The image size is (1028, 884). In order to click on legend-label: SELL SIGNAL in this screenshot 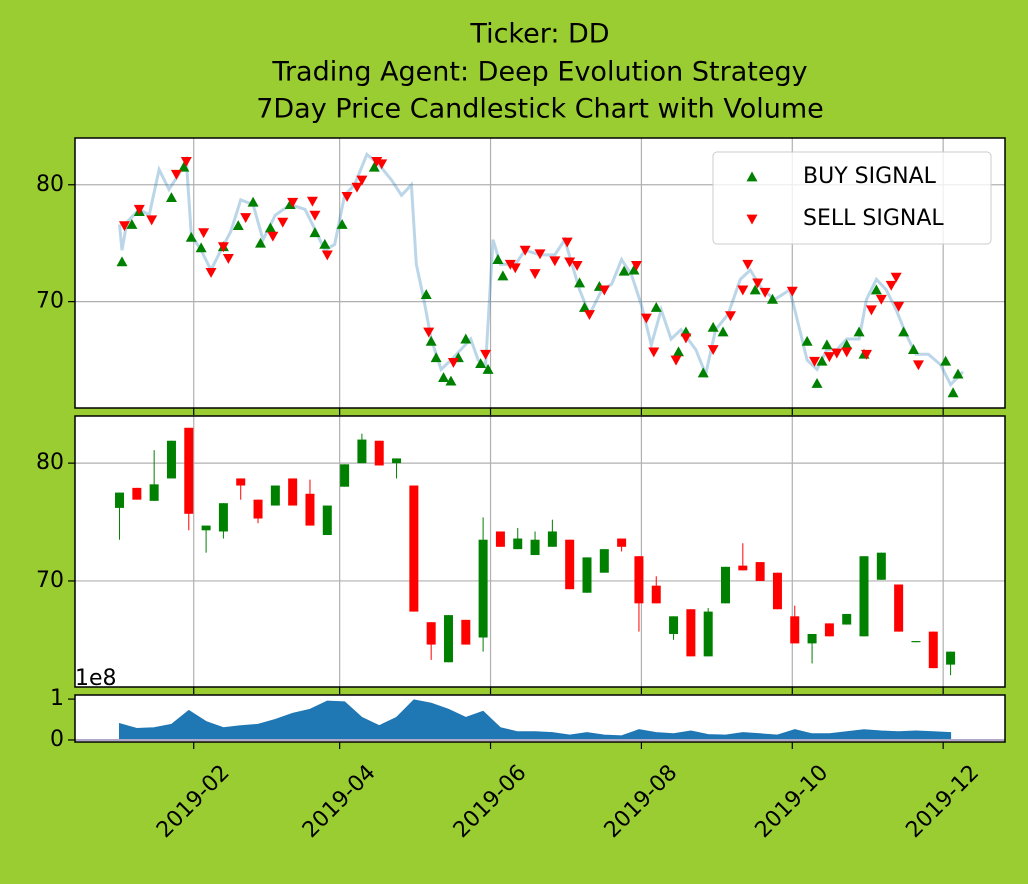, I will do `click(873, 218)`.